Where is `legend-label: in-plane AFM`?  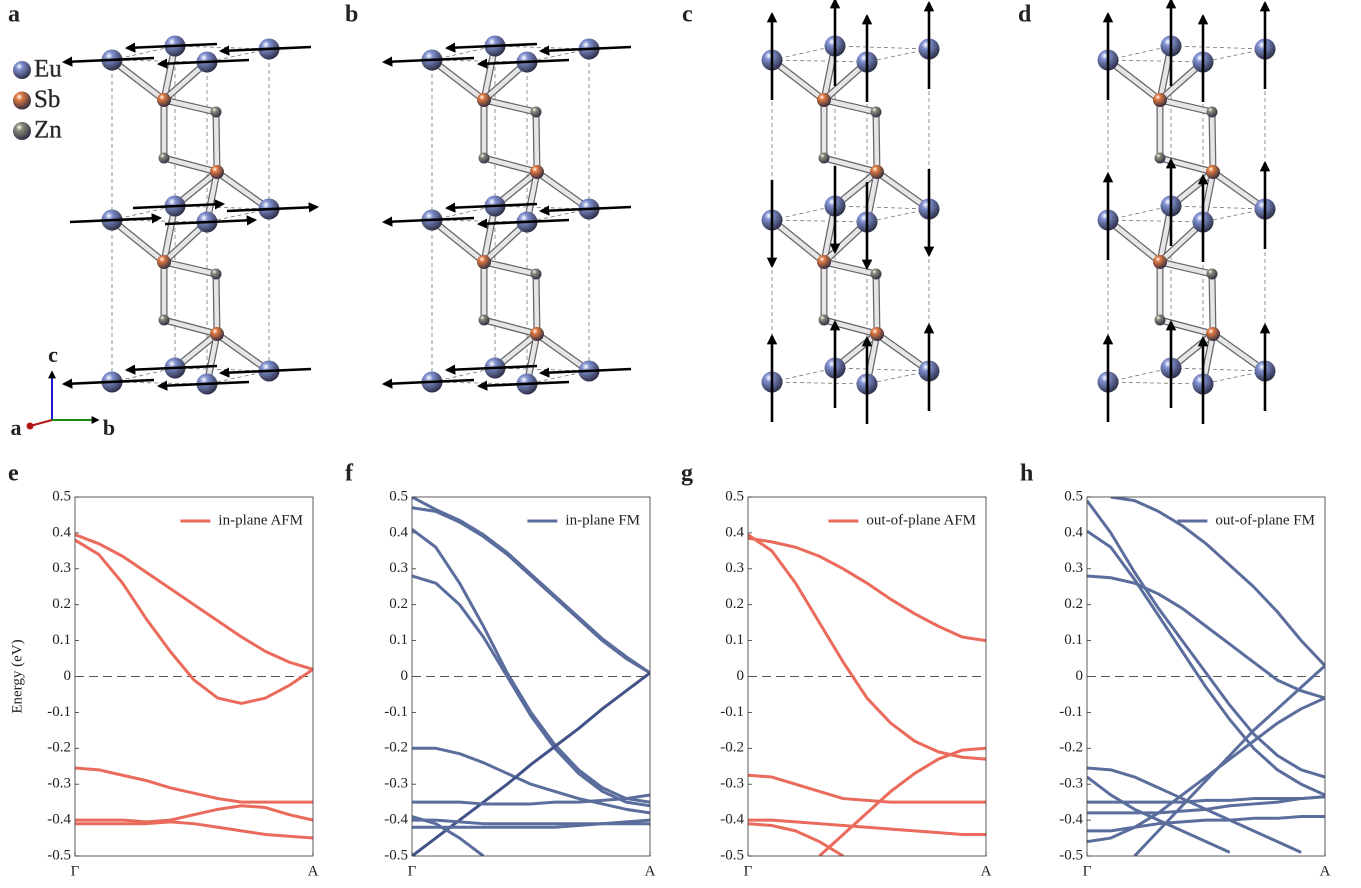 legend-label: in-plane AFM is located at coordinates (260, 520).